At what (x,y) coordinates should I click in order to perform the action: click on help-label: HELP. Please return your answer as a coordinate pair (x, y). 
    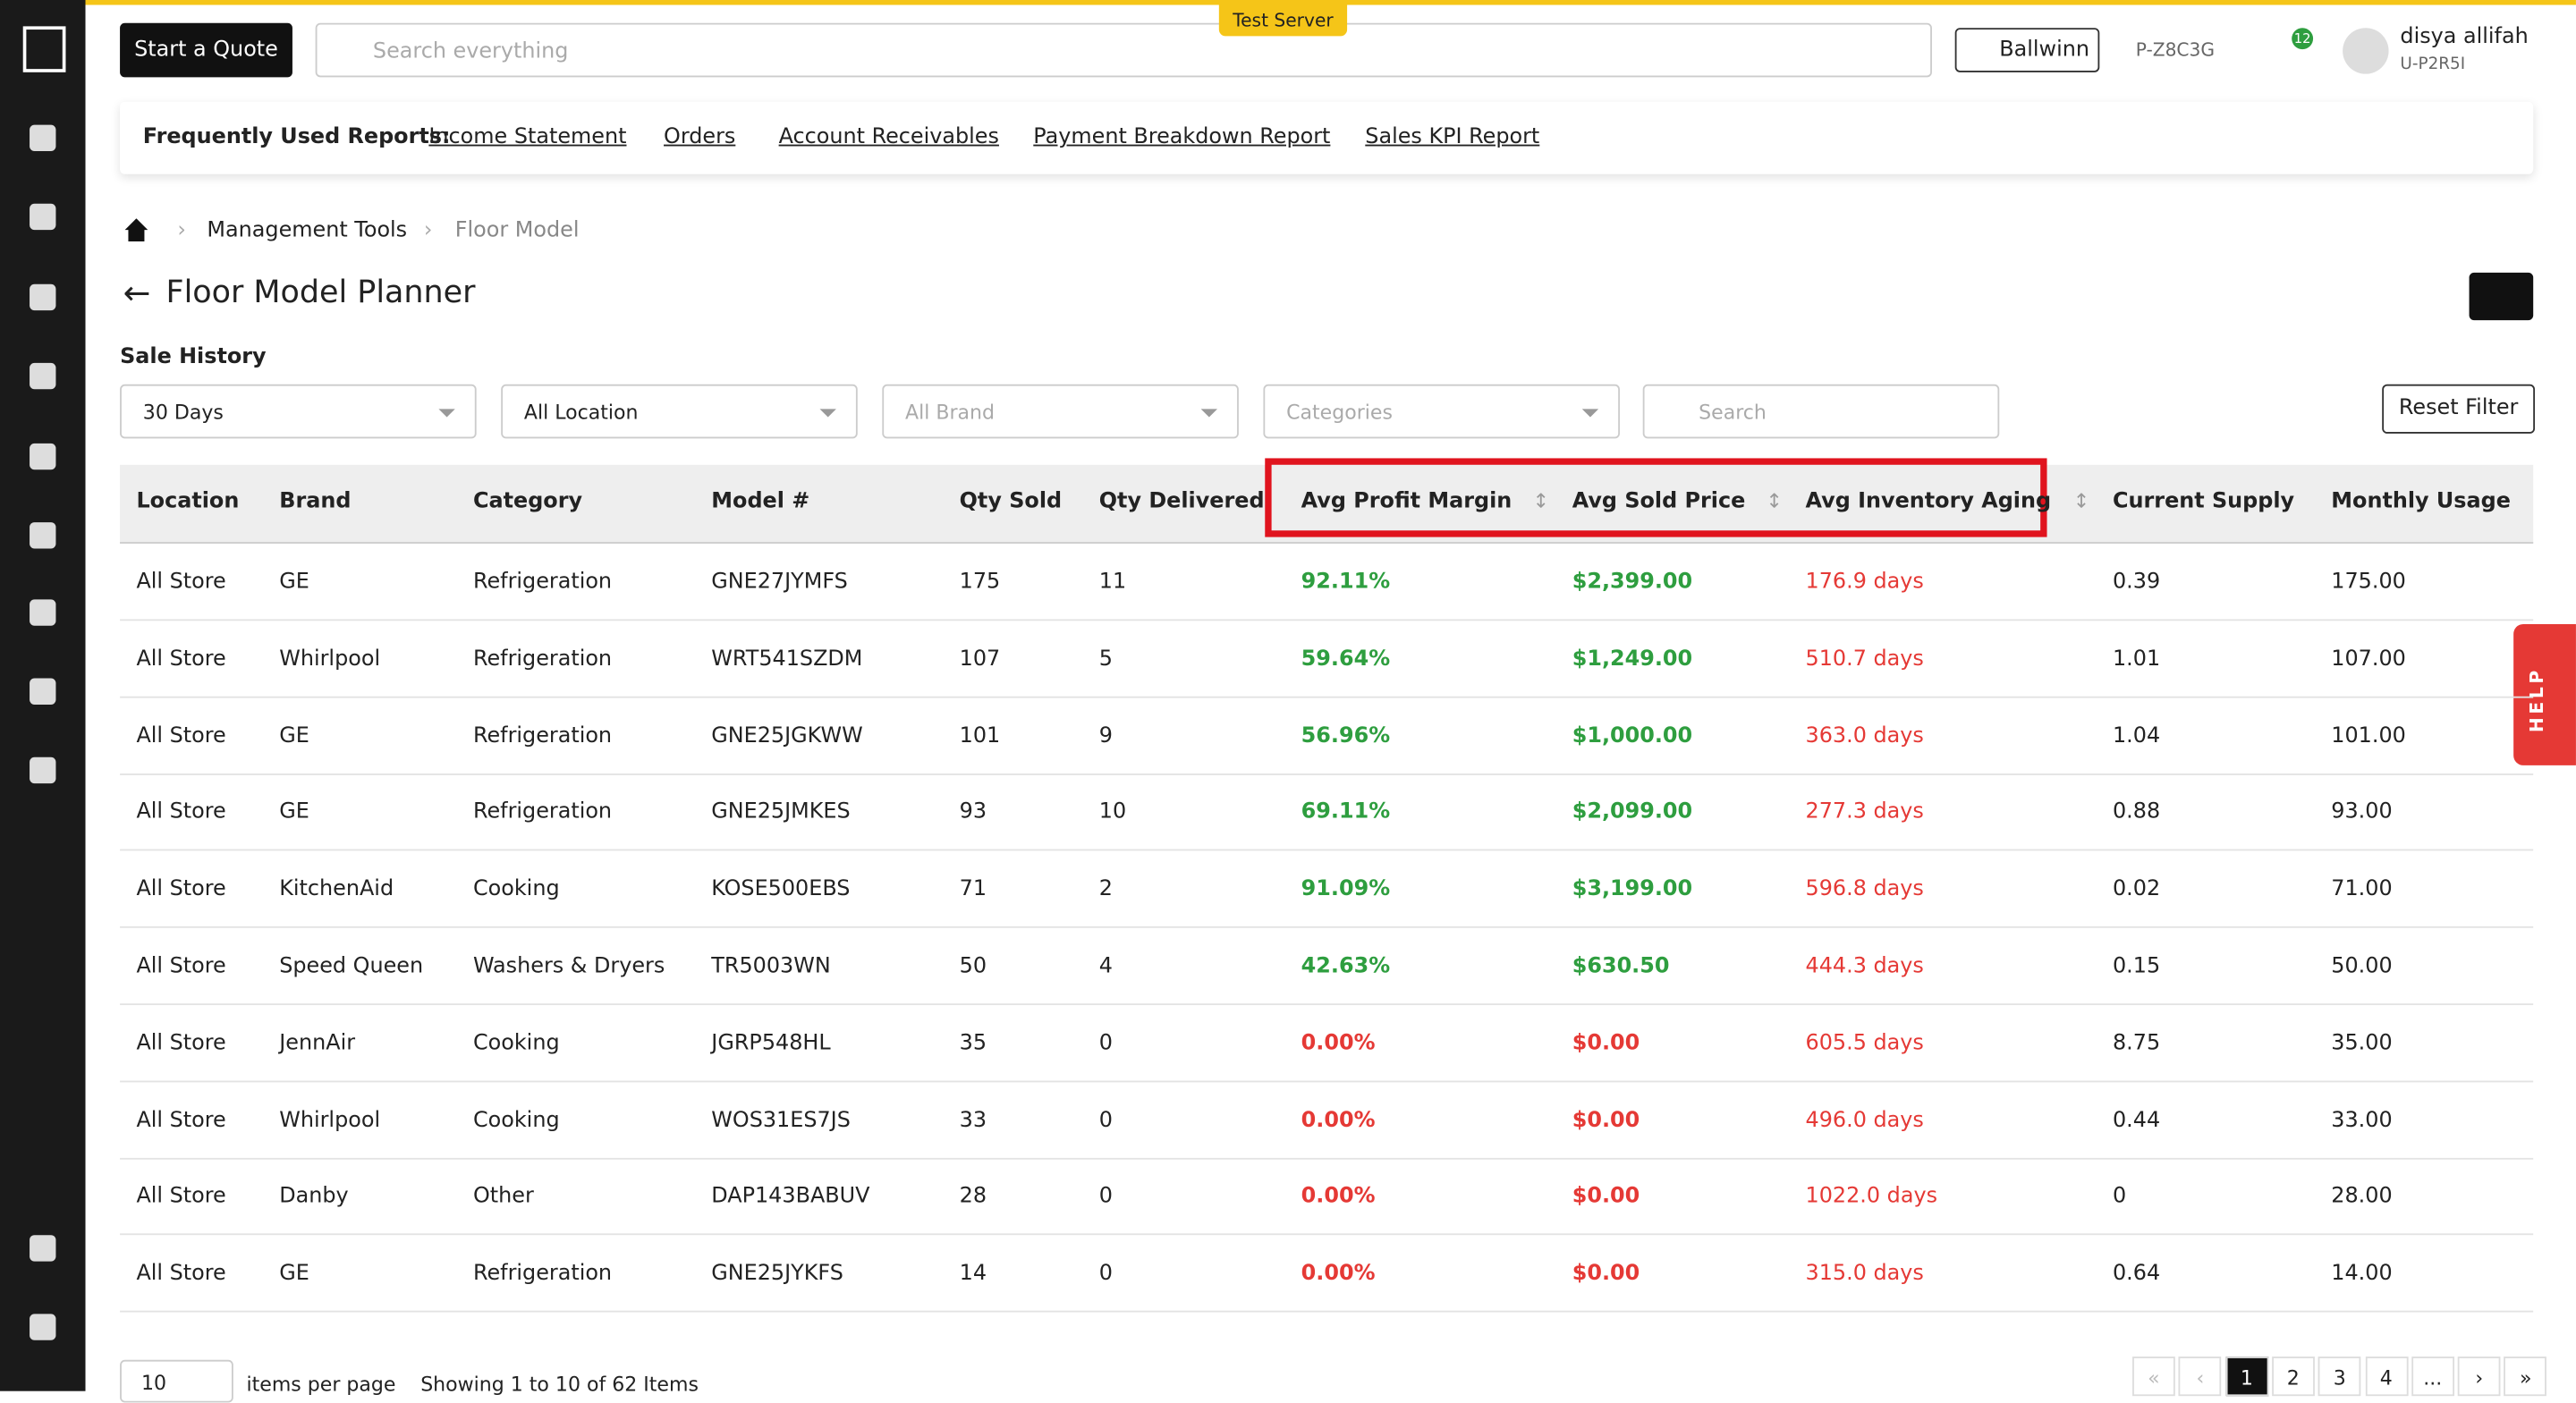
    Looking at the image, I should click on (2537, 700).